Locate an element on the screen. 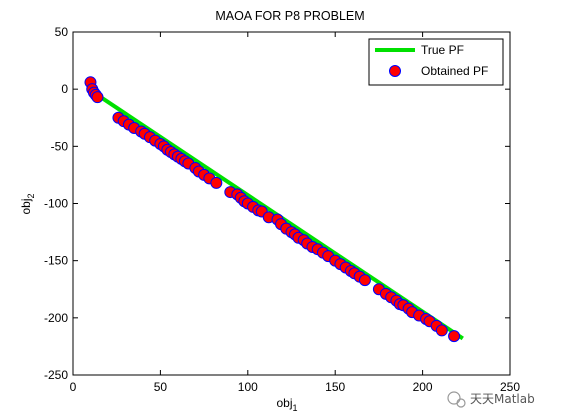 This screenshot has width=561, height=420. y-tick-label: -200 is located at coordinates (56, 318).